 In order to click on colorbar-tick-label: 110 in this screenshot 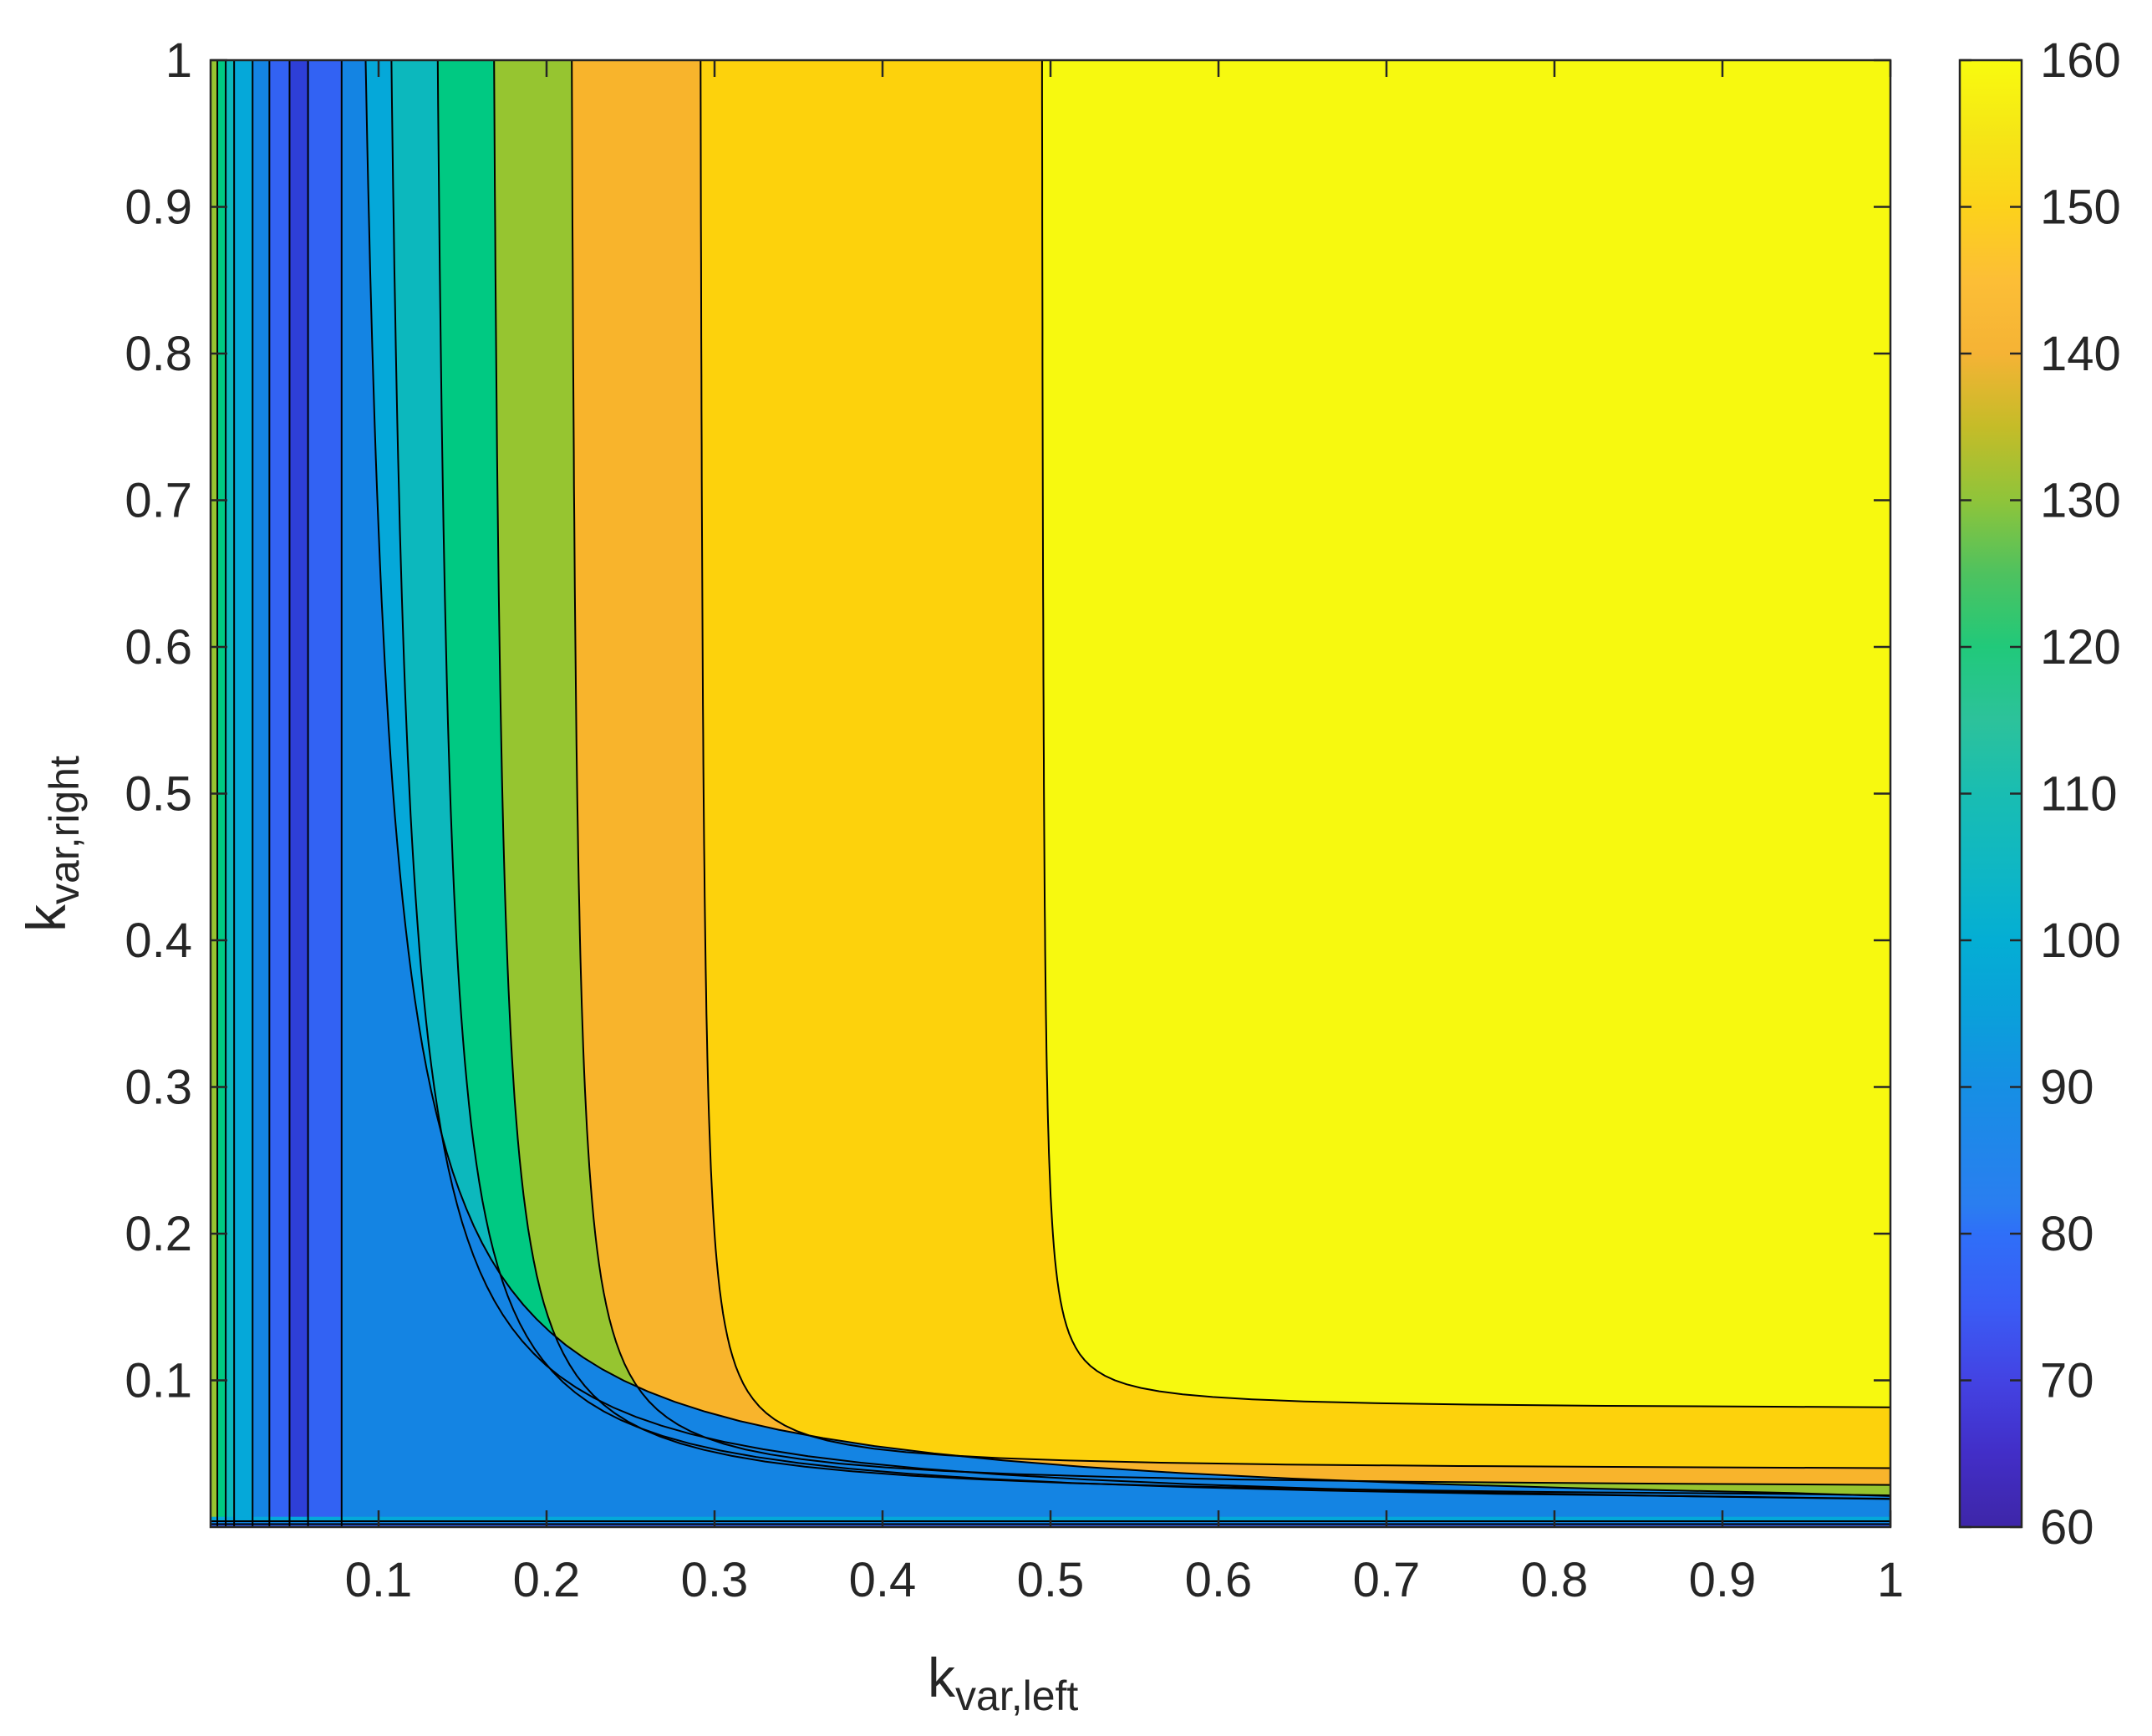, I will do `click(2079, 794)`.